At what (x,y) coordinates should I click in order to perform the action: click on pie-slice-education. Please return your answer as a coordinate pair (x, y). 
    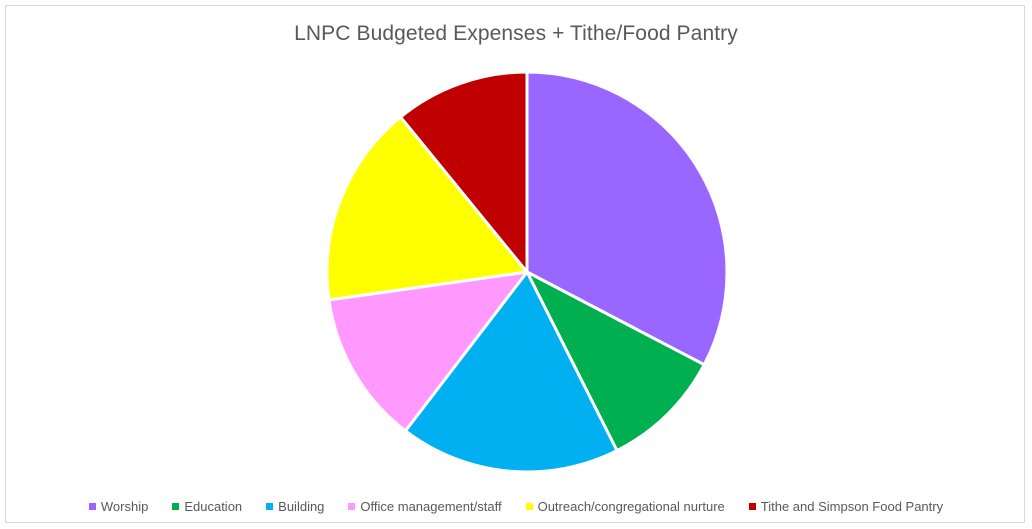
    Looking at the image, I should click on (615, 361).